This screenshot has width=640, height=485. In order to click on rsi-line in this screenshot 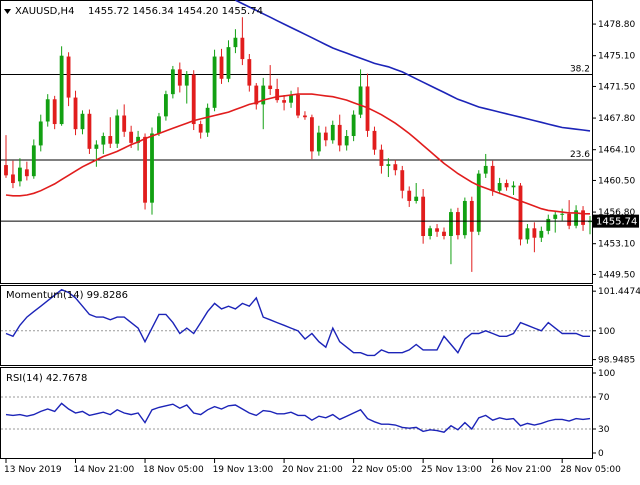, I will do `click(298, 417)`.